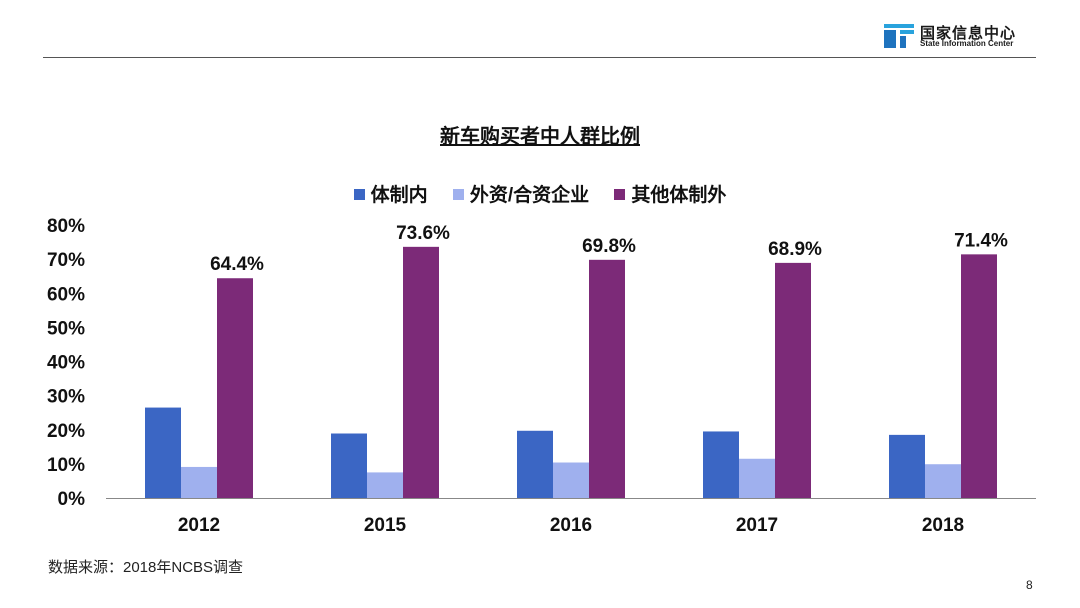 Image resolution: width=1080 pixels, height=608 pixels. I want to click on y-tick-label: 60%, so click(66, 294).